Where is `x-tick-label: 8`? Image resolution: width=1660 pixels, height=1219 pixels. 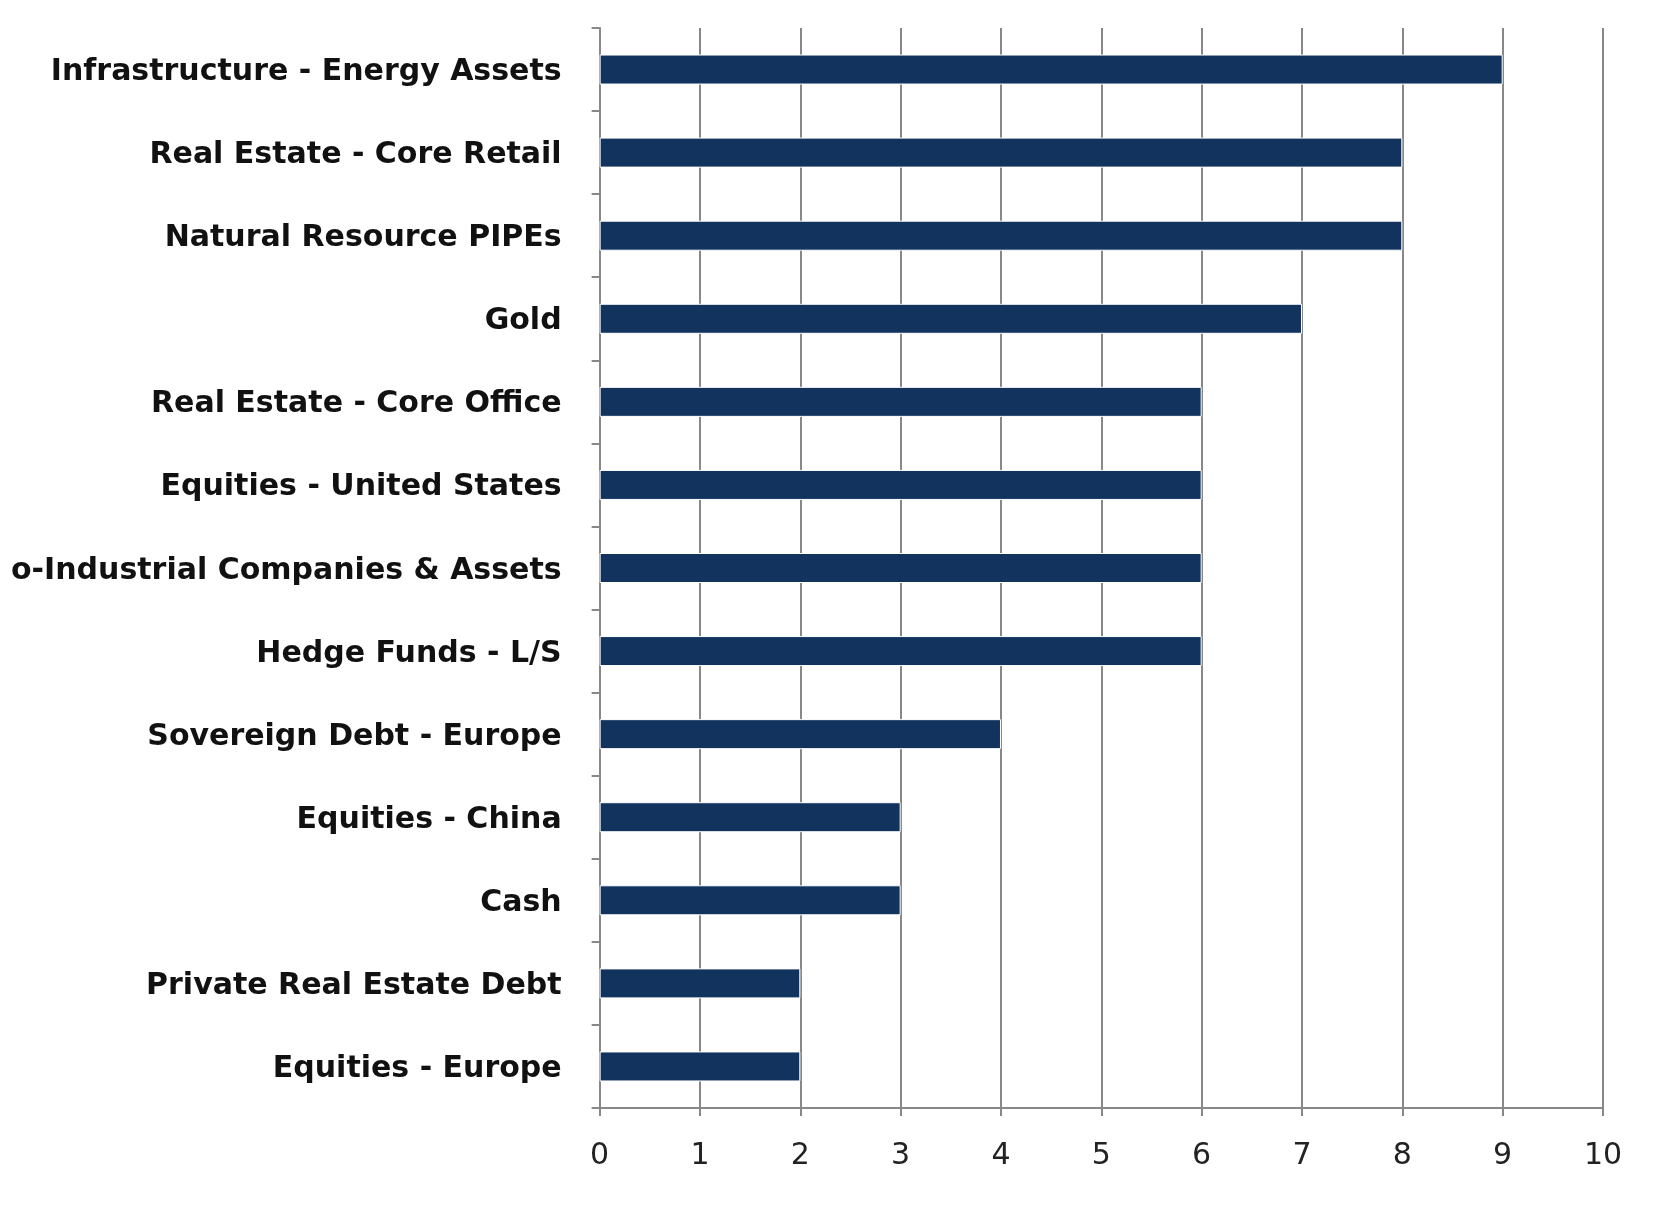
x-tick-label: 8 is located at coordinates (1402, 1153).